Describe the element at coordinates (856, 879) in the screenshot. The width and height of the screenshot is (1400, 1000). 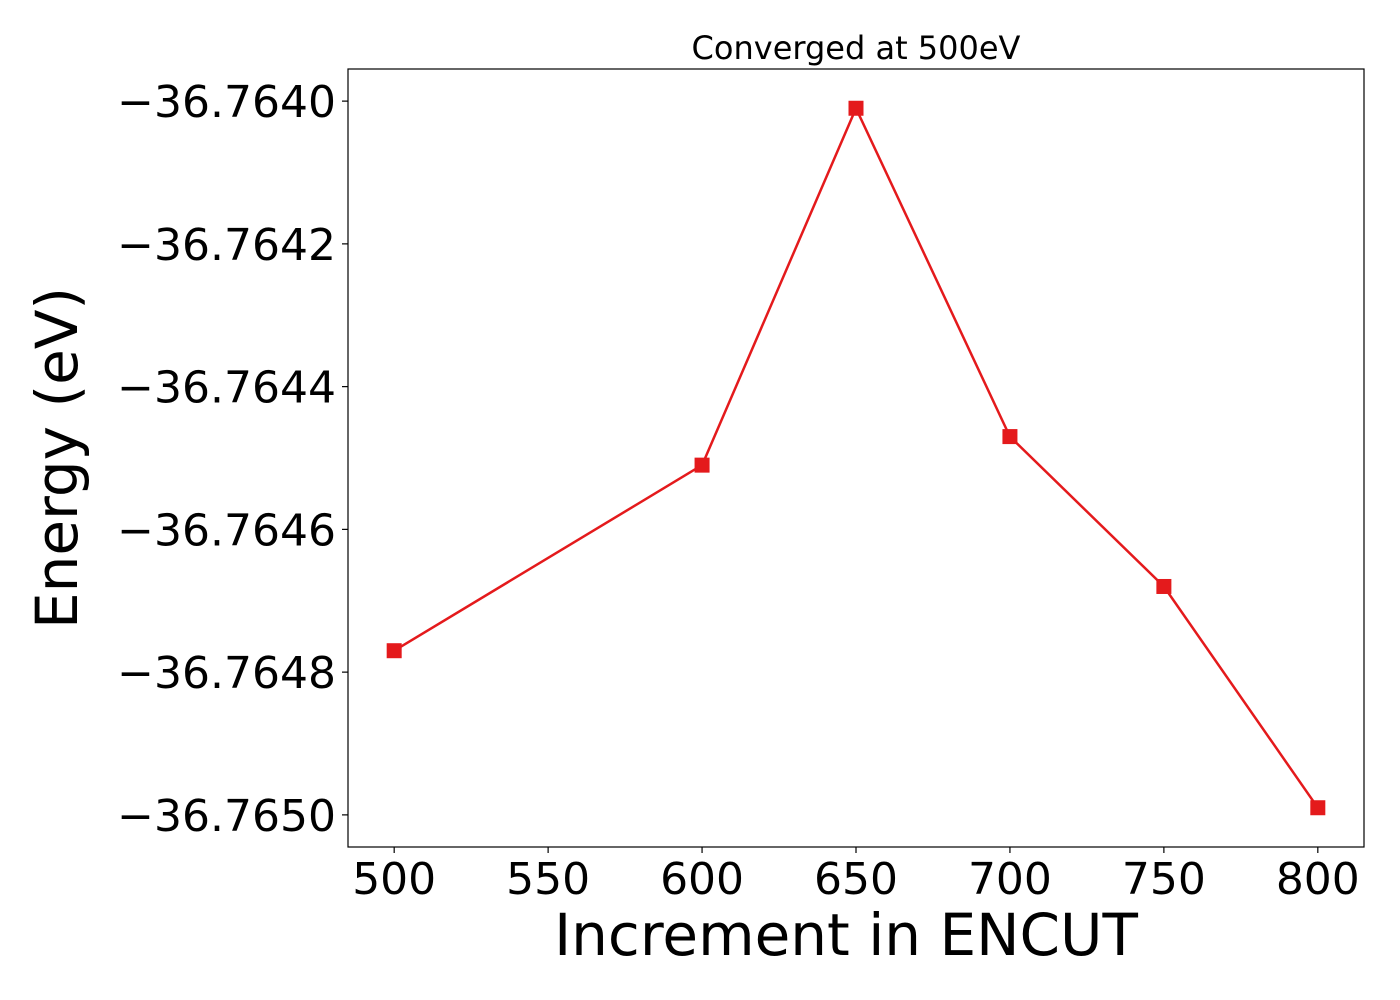
I see `x-tick-label: 650` at that location.